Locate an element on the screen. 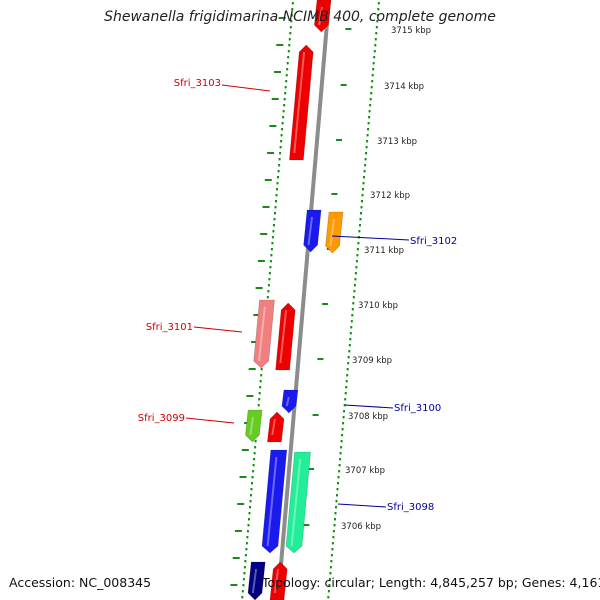 This screenshot has height=600, width=600. gene-sfri-3100-shade is located at coordinates (287, 401).